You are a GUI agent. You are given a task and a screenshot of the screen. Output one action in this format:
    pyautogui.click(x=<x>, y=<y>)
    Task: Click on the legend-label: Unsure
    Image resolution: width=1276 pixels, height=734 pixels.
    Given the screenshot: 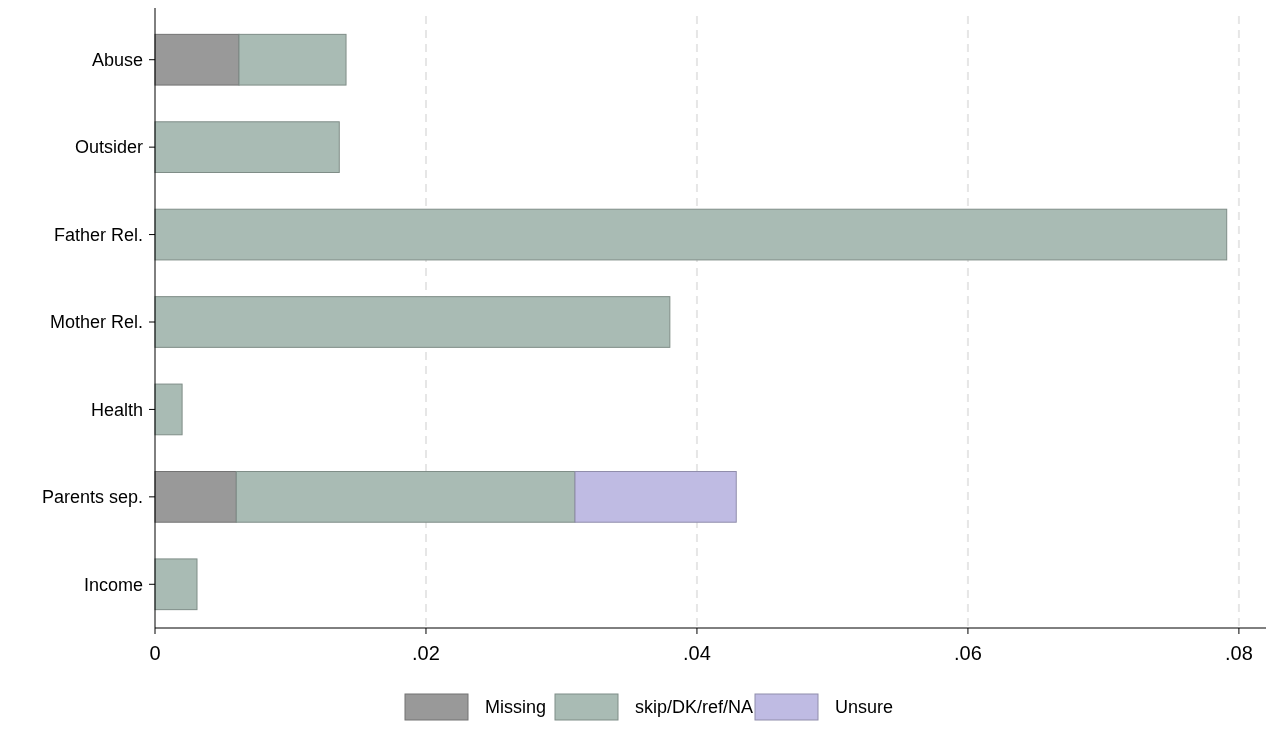 What is the action you would take?
    pyautogui.click(x=864, y=707)
    